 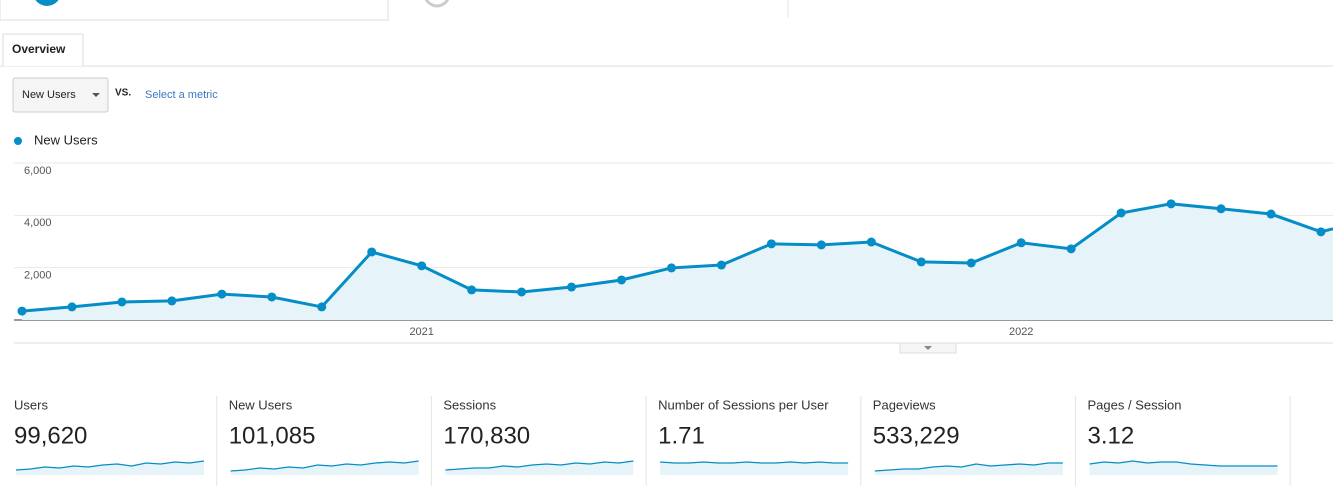 What do you see at coordinates (928, 348) in the screenshot?
I see `collapse-arrow` at bounding box center [928, 348].